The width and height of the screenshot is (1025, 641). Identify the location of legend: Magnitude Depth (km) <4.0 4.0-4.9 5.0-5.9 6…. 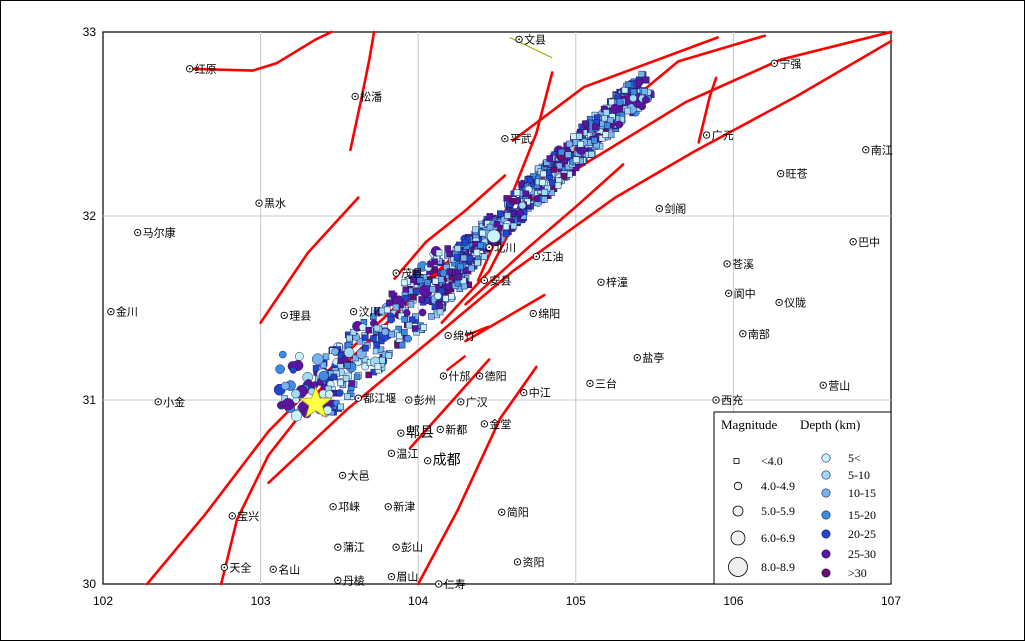
(802, 498).